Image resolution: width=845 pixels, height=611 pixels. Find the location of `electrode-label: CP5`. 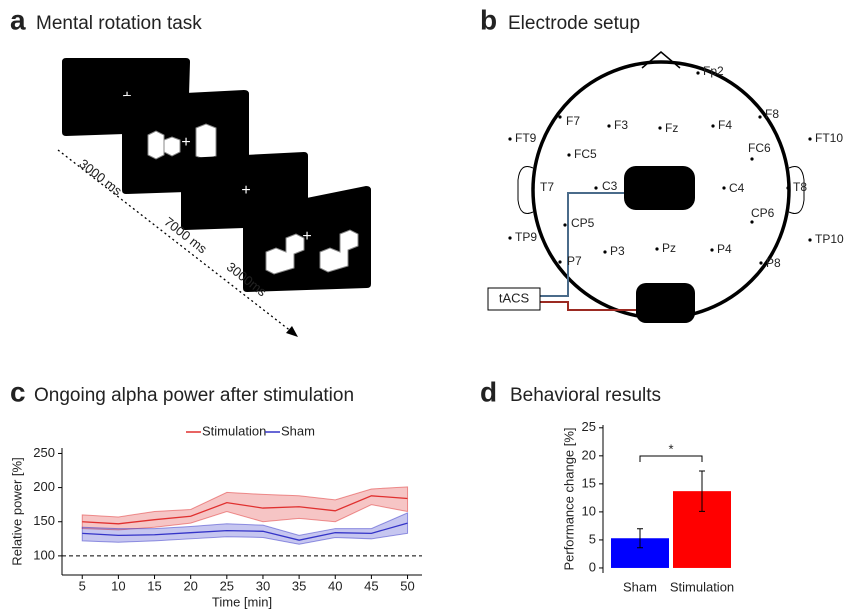

electrode-label: CP5 is located at coordinates (583, 223).